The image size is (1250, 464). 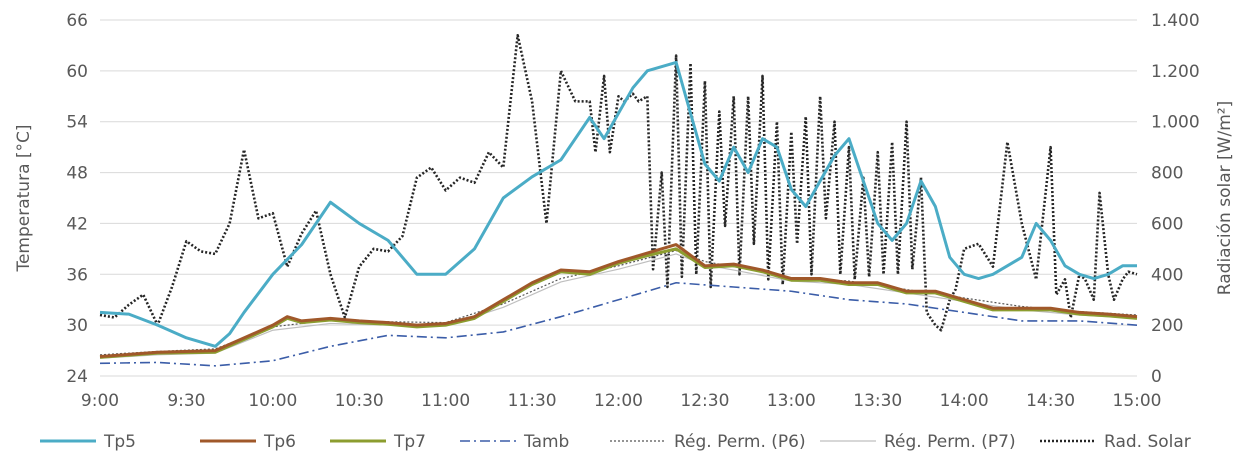 I want to click on legend-item: Rad. Solar, so click(x=1115, y=442).